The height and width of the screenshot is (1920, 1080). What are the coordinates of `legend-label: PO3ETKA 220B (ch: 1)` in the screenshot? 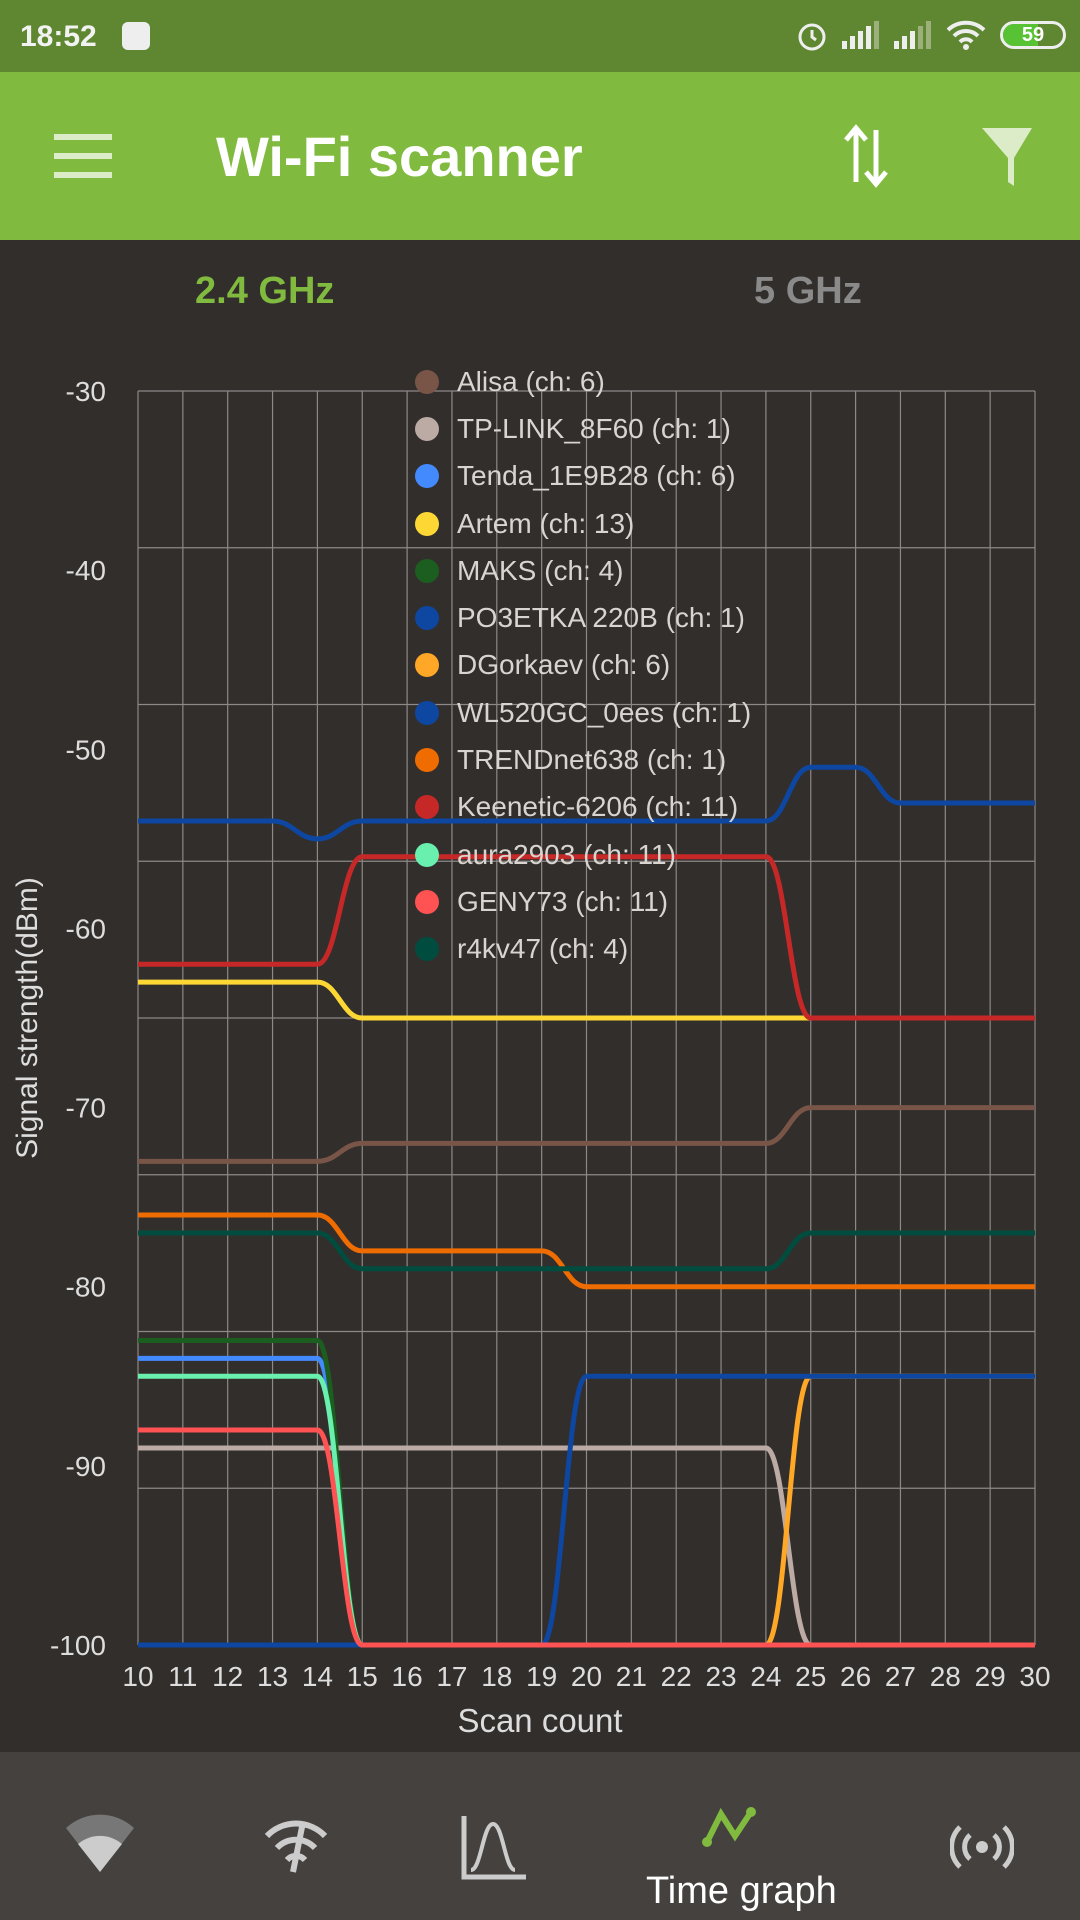 It's located at (601, 618).